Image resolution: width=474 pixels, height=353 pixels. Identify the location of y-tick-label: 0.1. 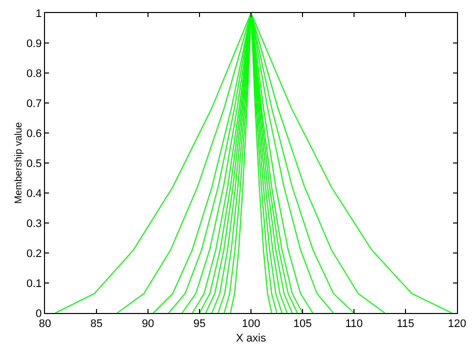
(34, 284).